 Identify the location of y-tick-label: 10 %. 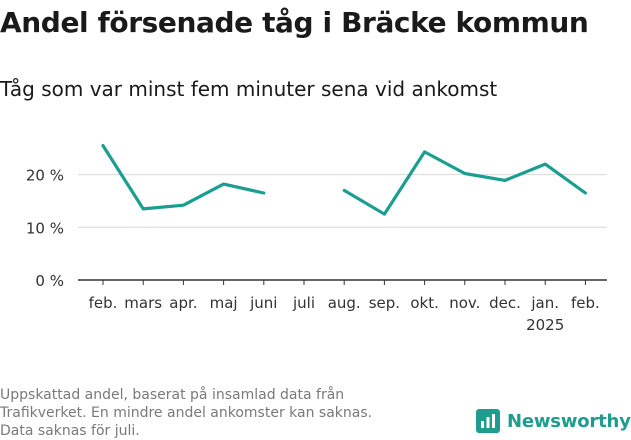
(45, 228).